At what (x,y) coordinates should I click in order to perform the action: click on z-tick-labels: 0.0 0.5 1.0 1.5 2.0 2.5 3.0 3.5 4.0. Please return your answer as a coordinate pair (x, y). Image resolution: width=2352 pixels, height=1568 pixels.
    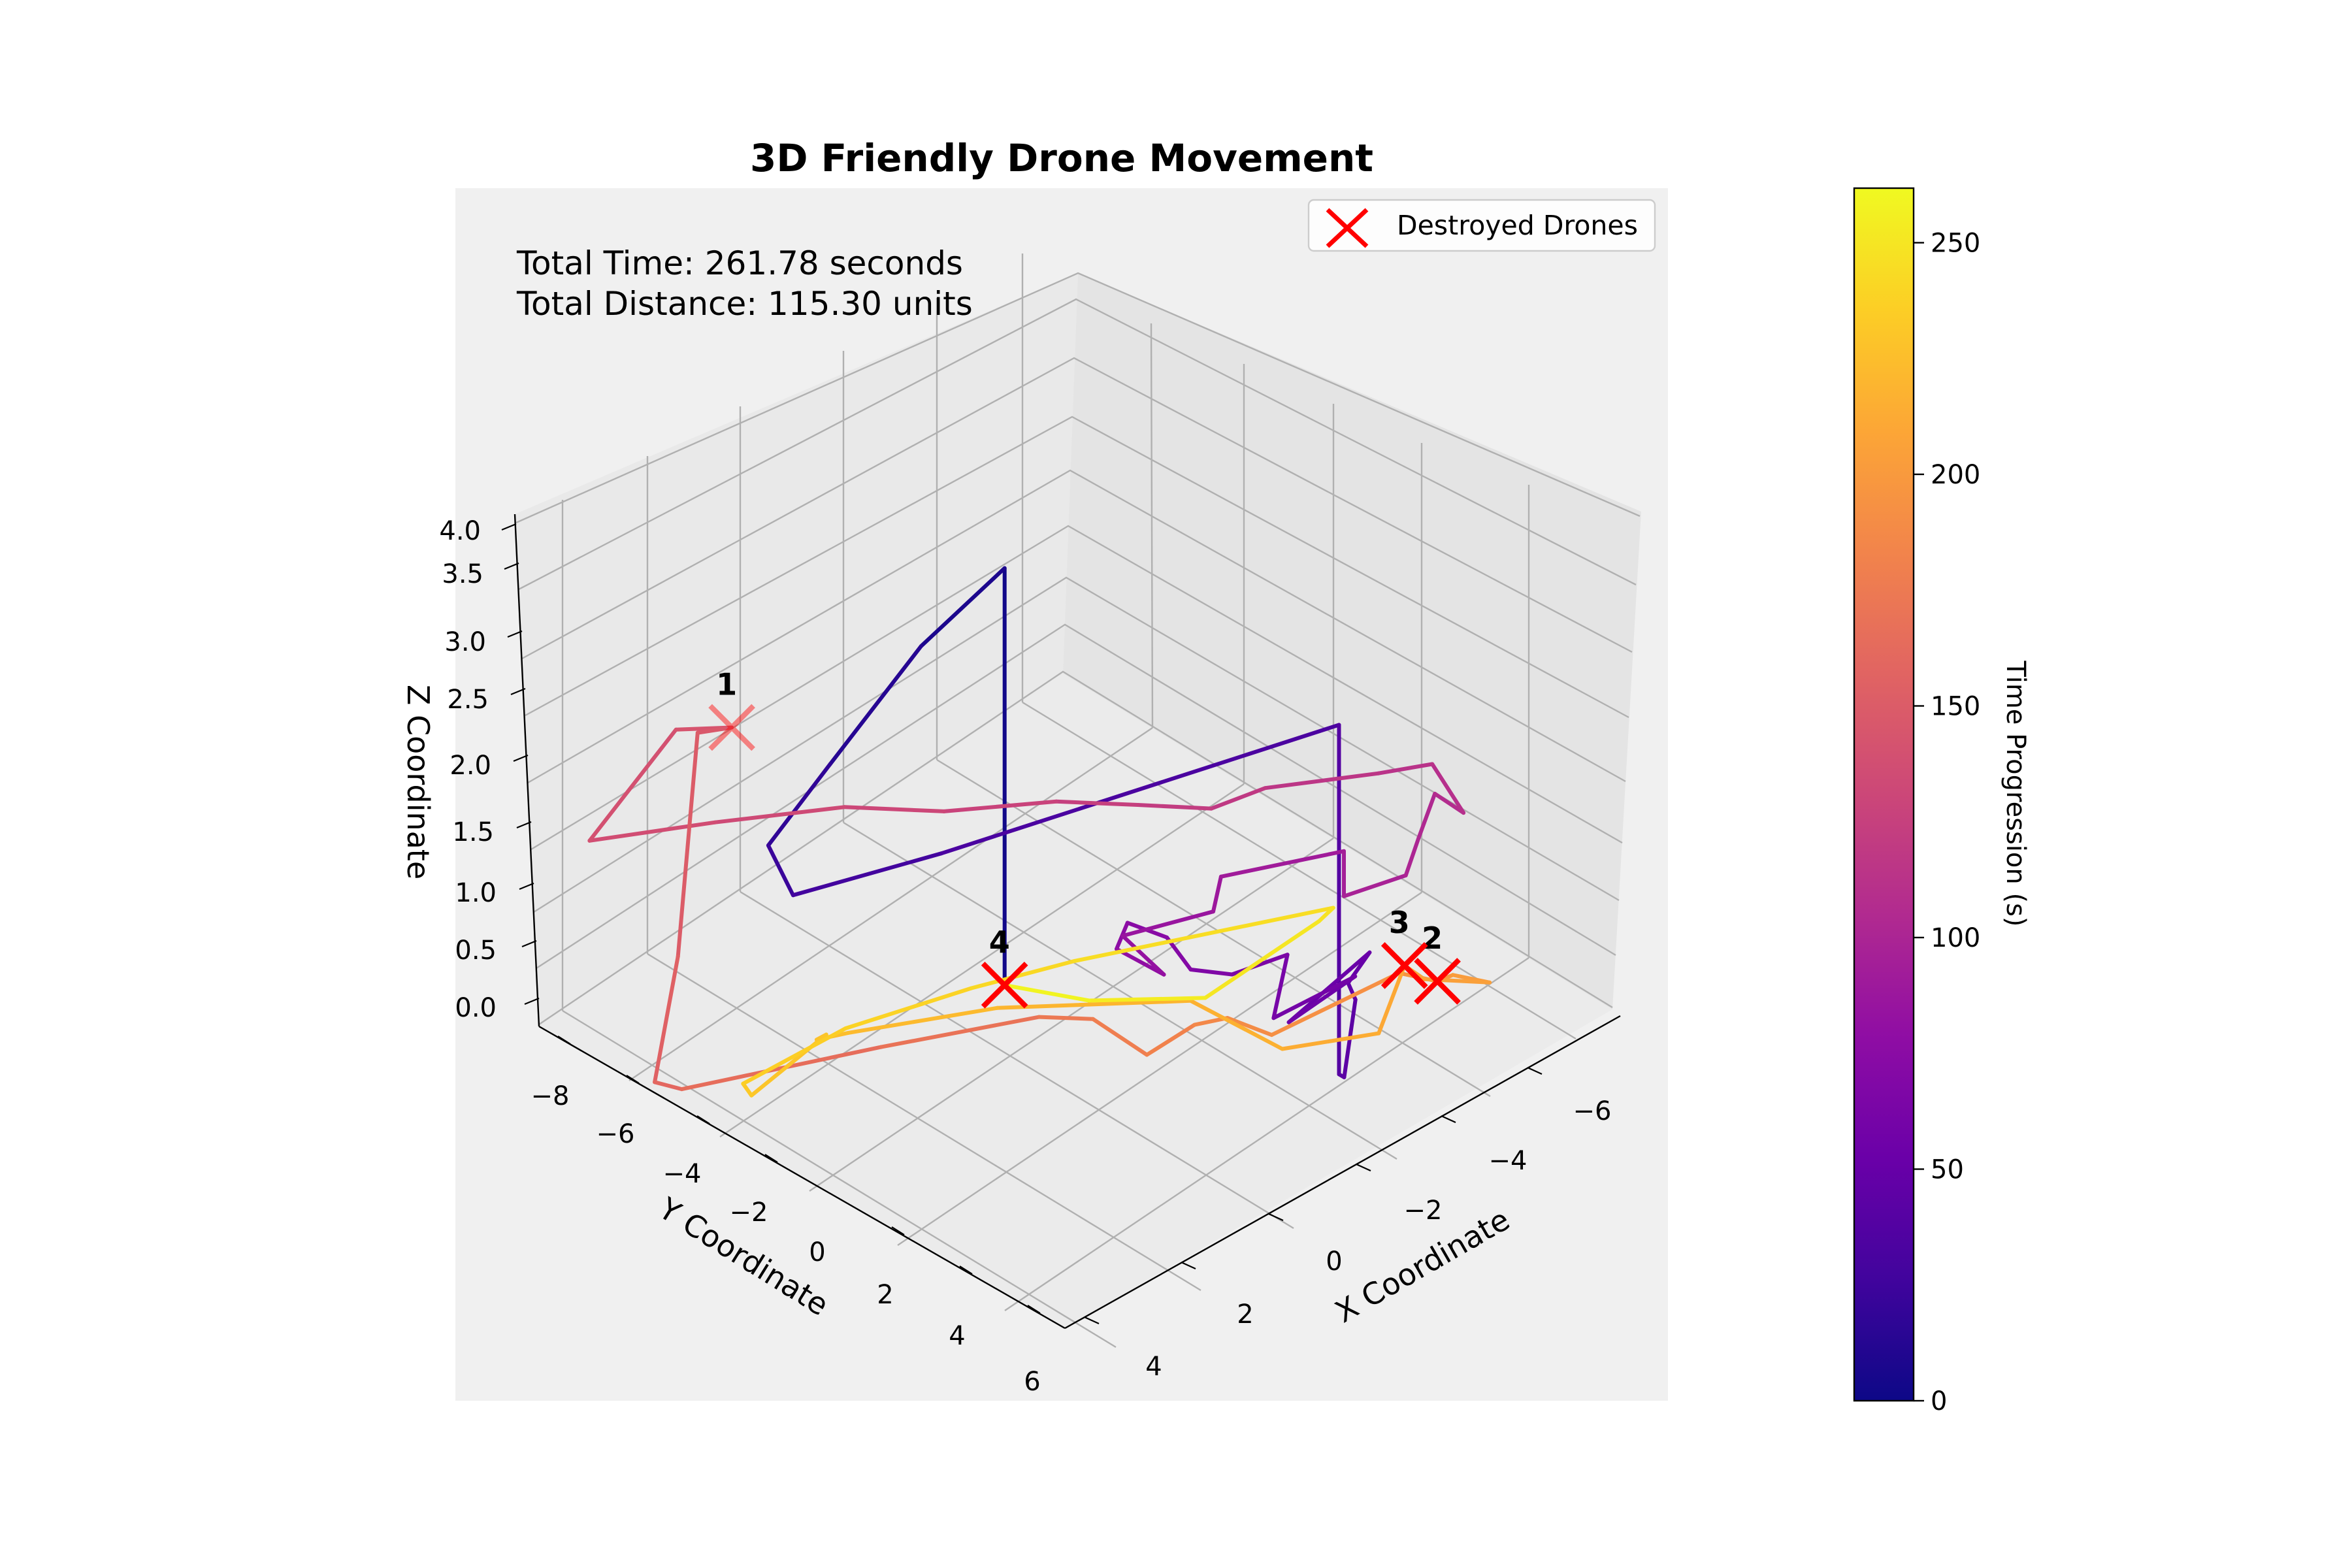
    Looking at the image, I should click on (468, 769).